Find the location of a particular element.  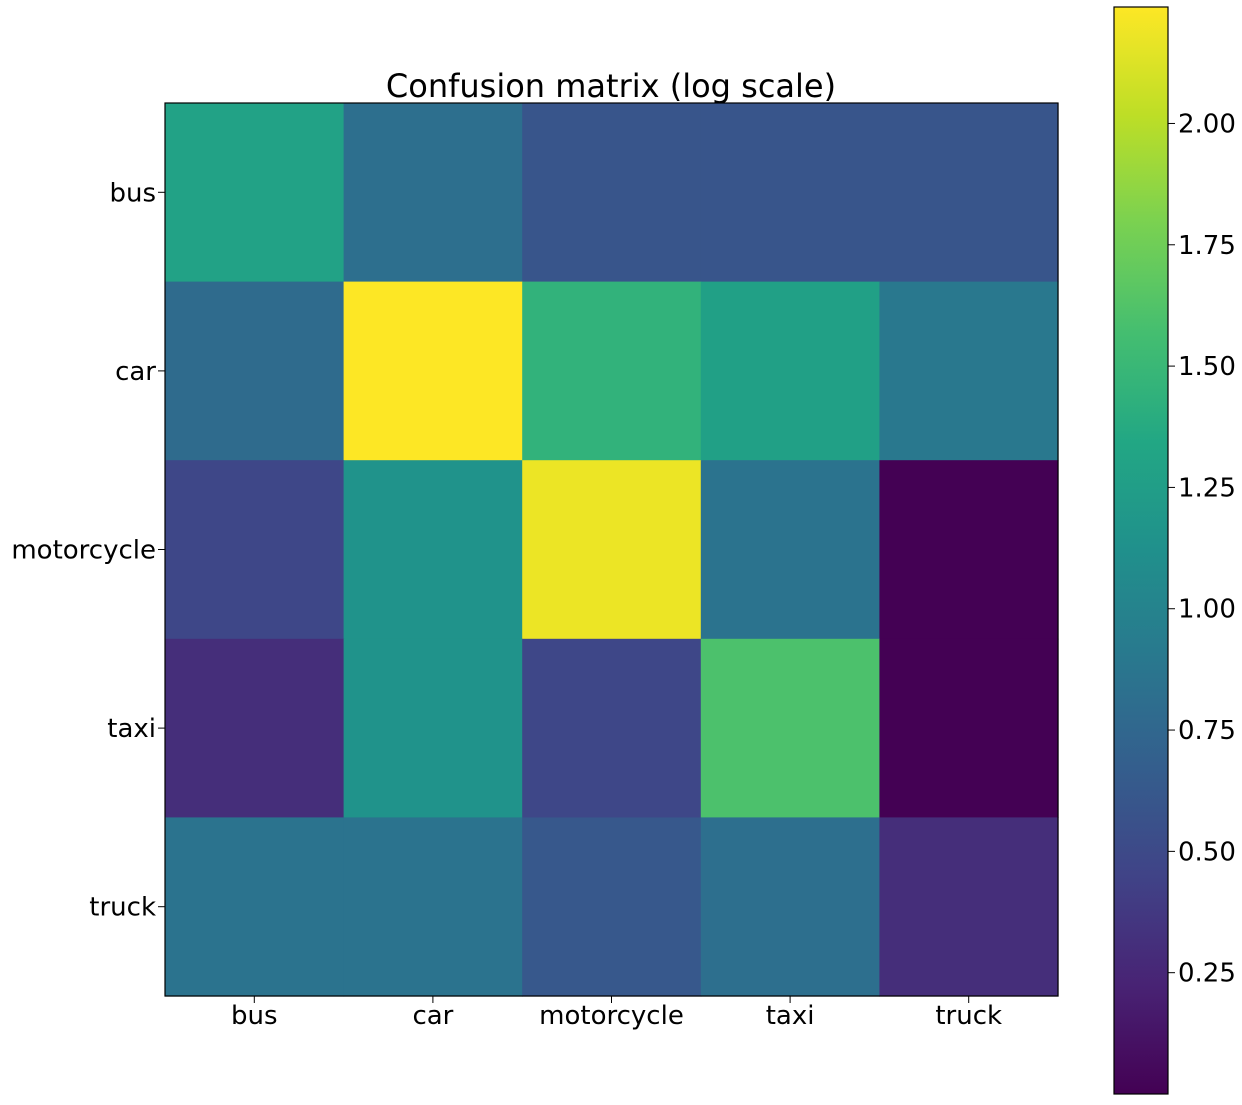

colorbar-tick-label: 0.25 is located at coordinates (1207, 974).